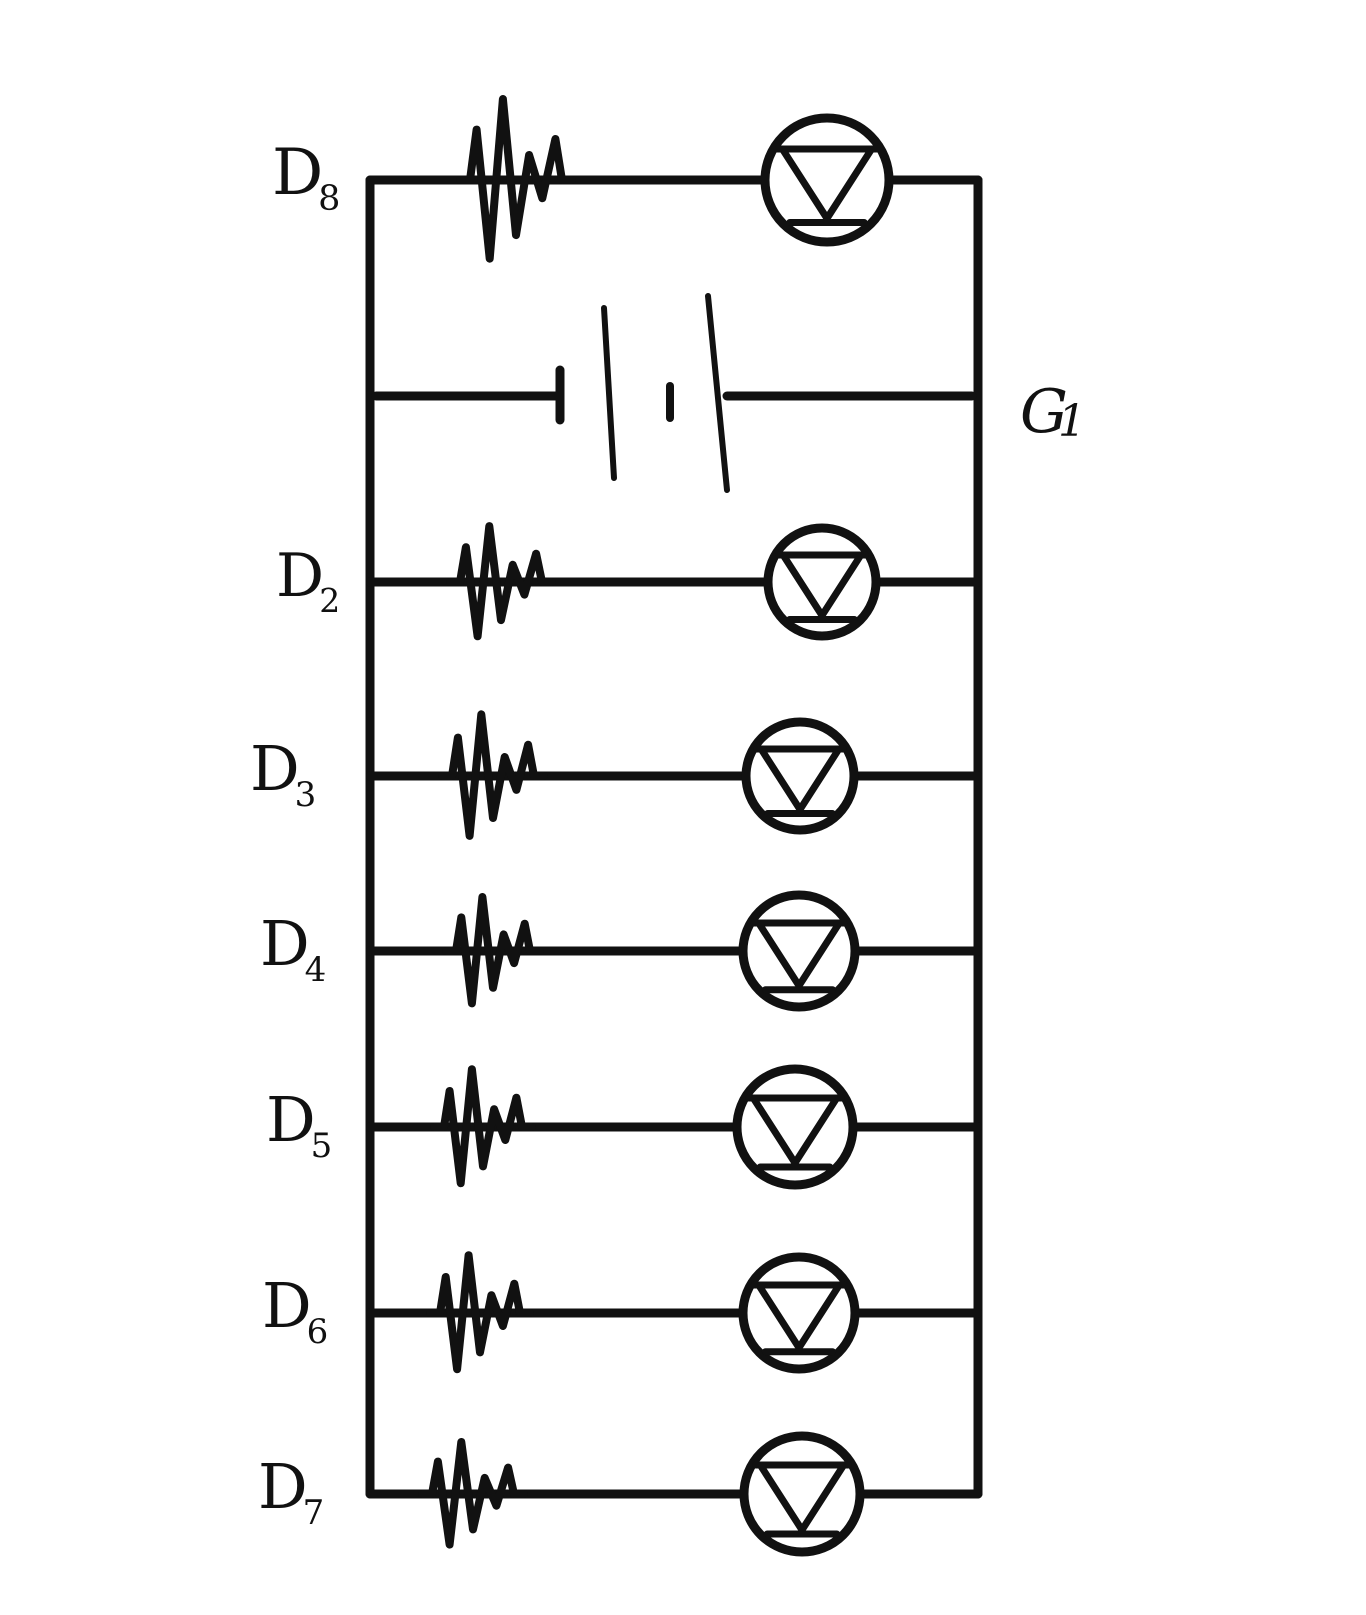 The image size is (1366, 1615). Describe the element at coordinates (329, 600) in the screenshot. I see `branch-label-sub: 2` at that location.